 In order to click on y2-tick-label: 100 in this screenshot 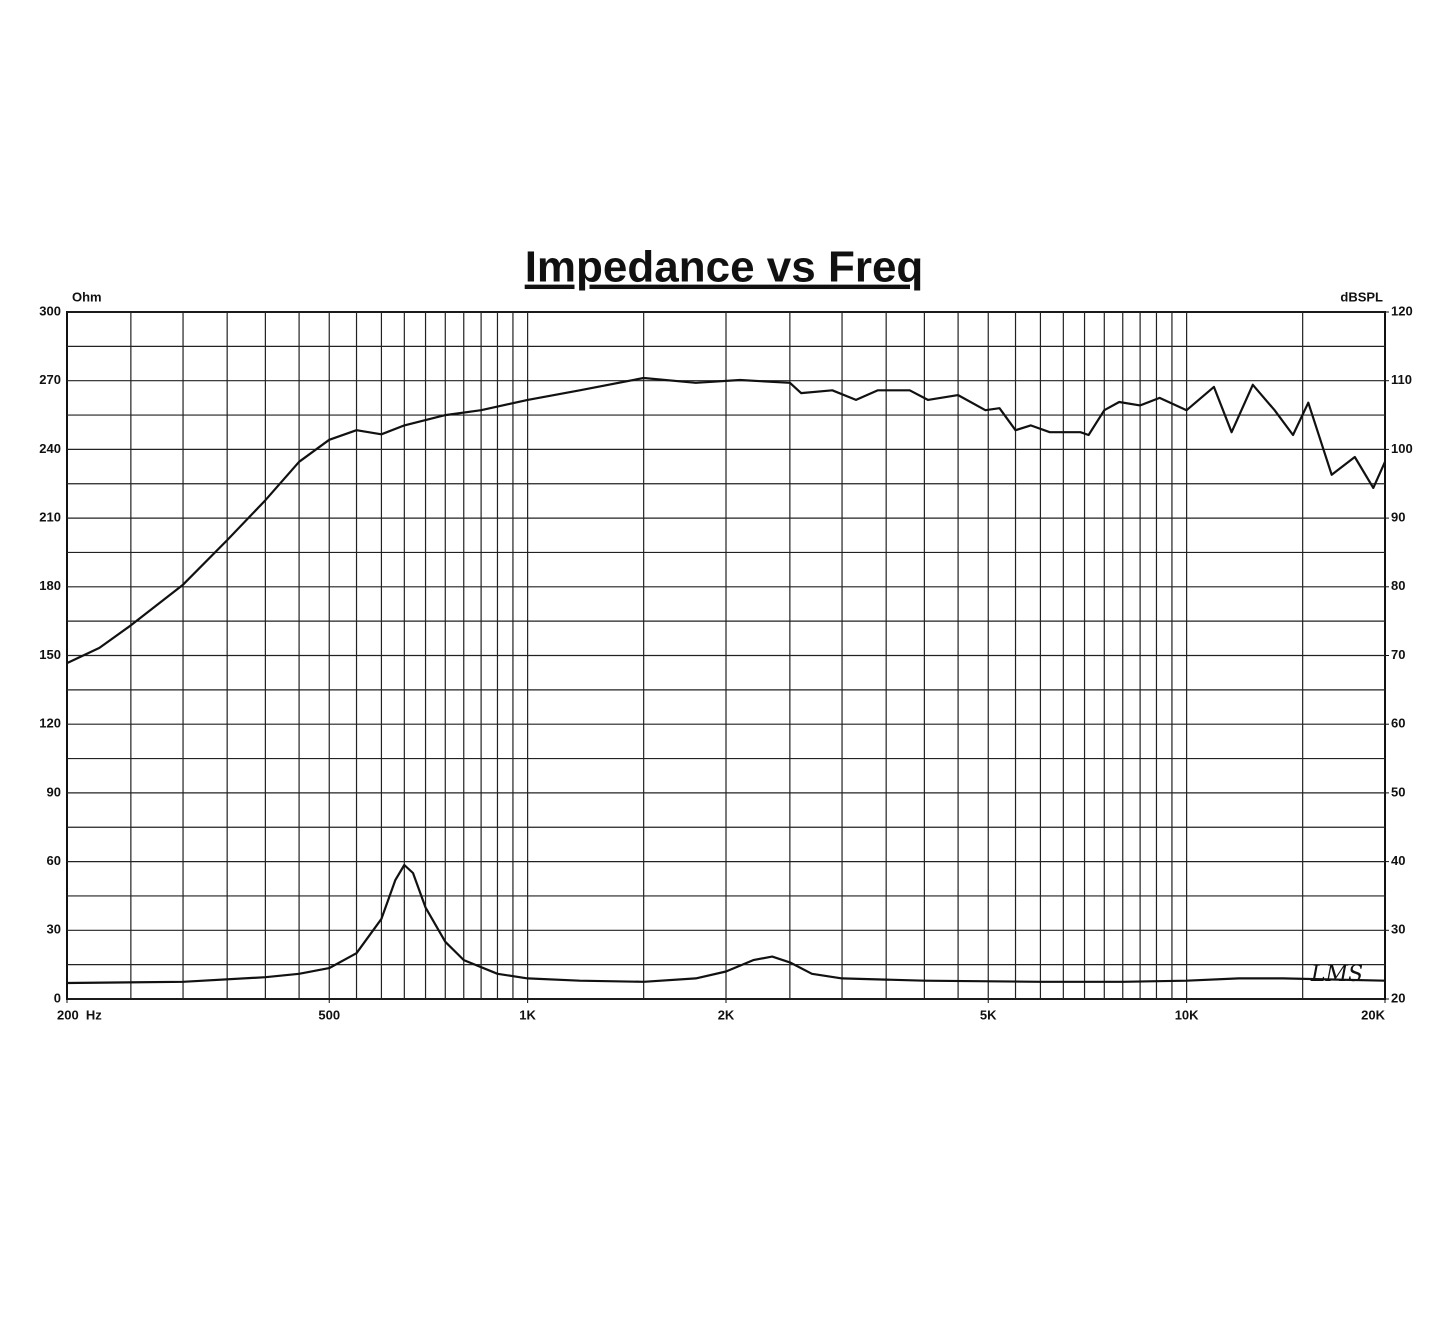, I will do `click(1402, 448)`.